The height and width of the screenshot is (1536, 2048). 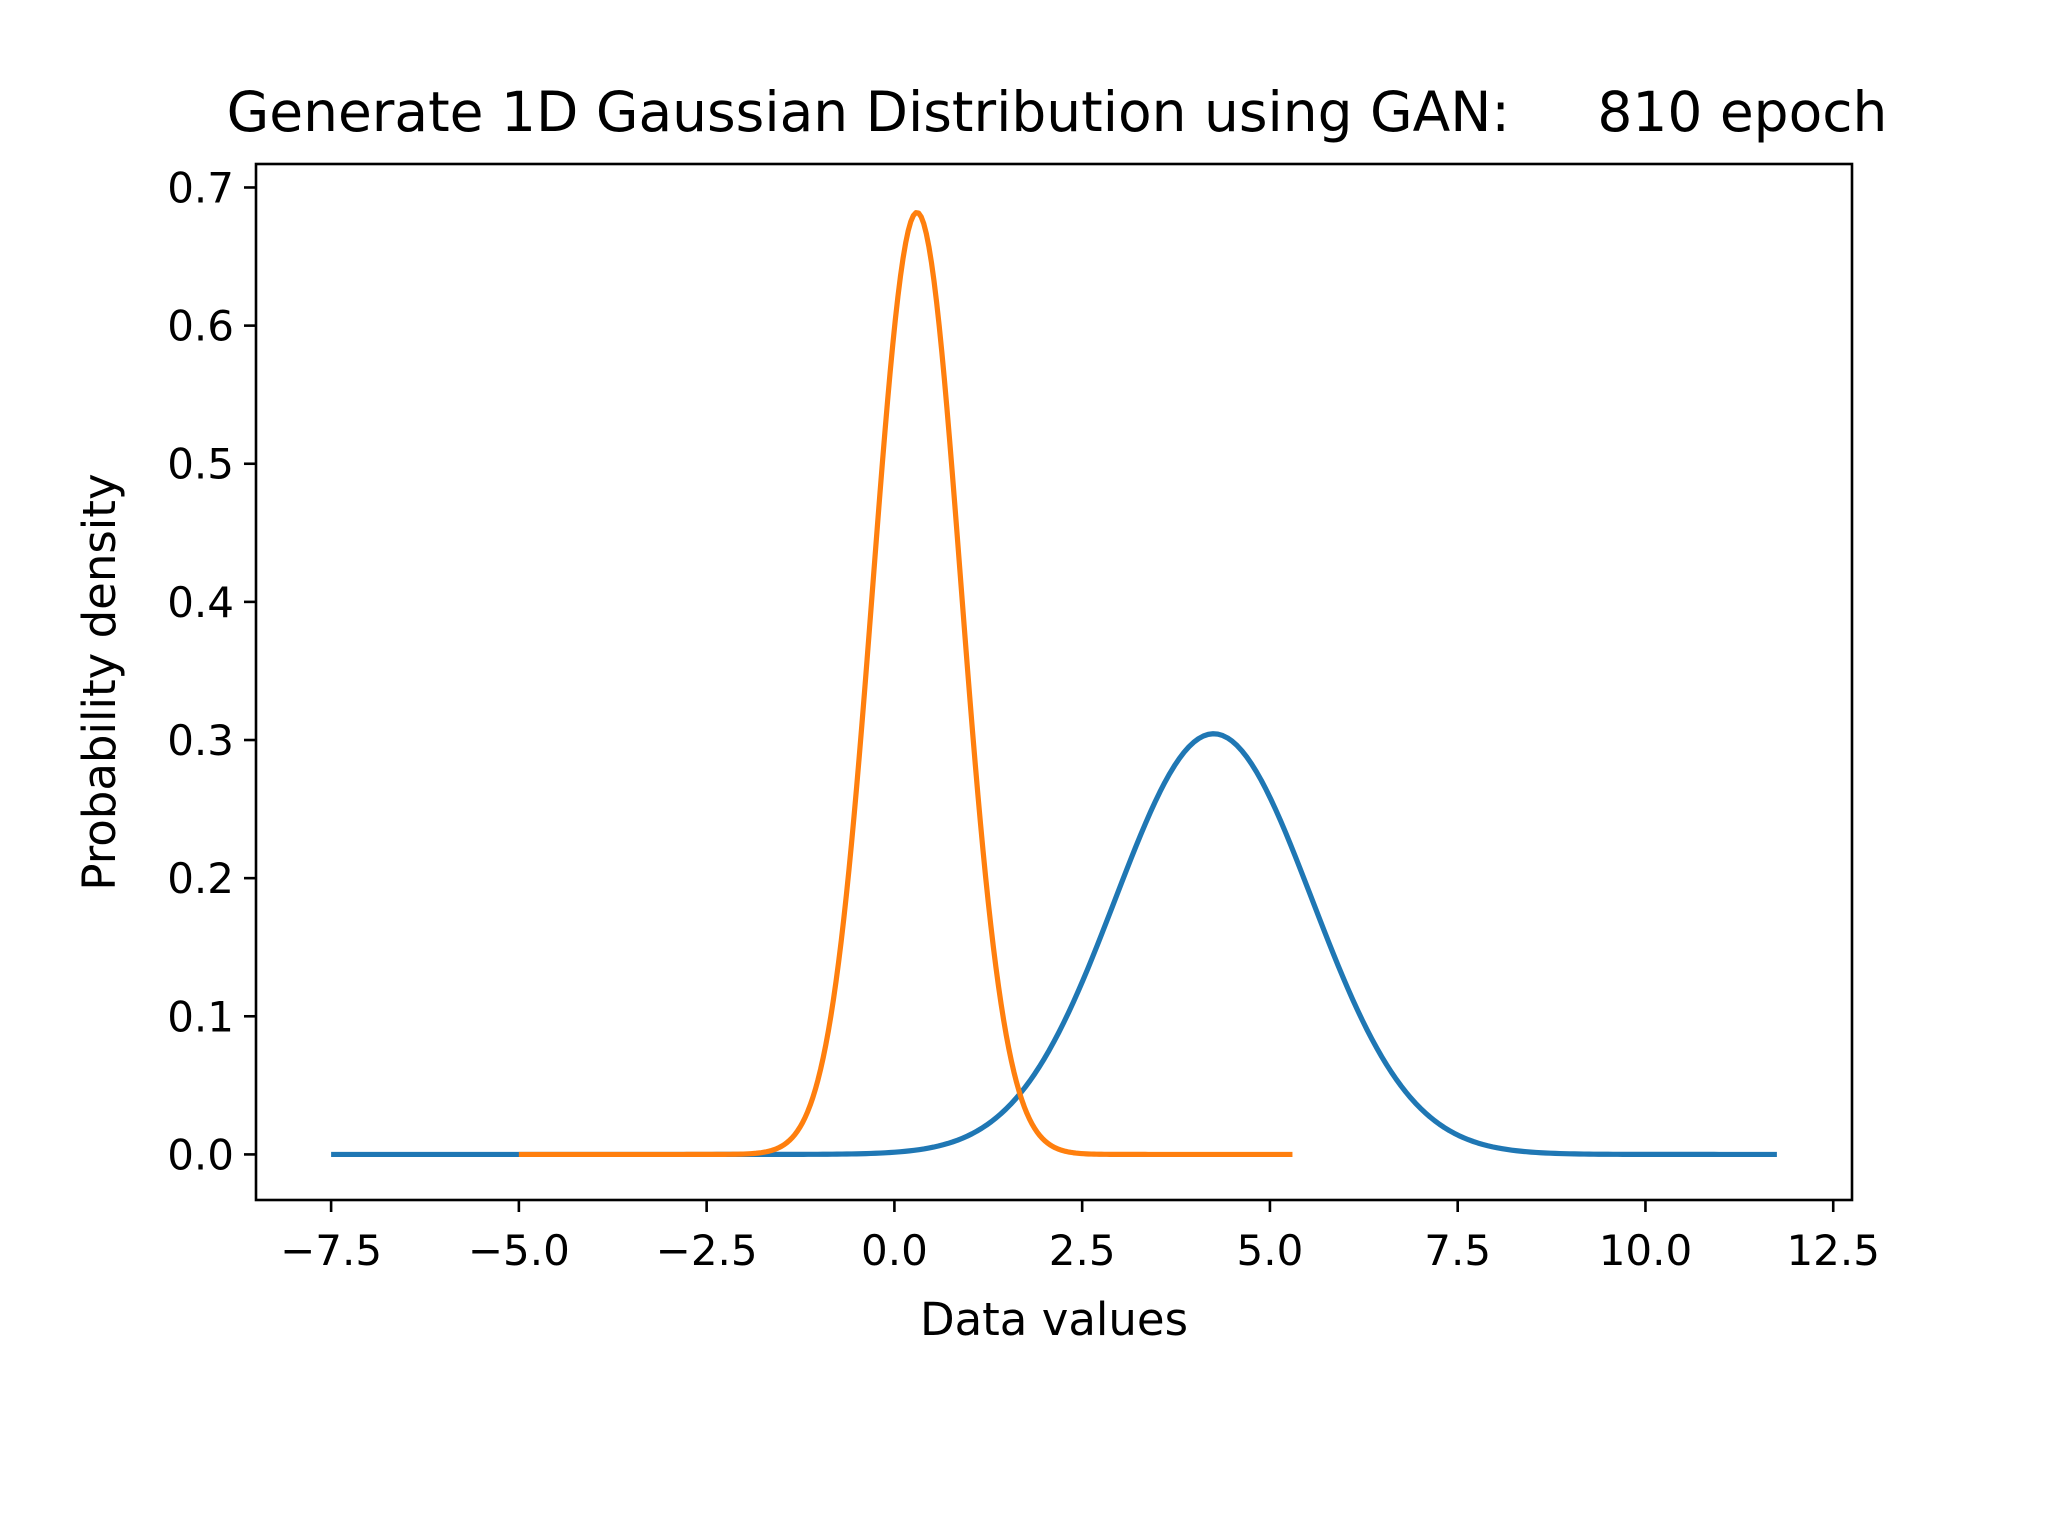 What do you see at coordinates (200, 878) in the screenshot?
I see `y-tick-label: 0.2` at bounding box center [200, 878].